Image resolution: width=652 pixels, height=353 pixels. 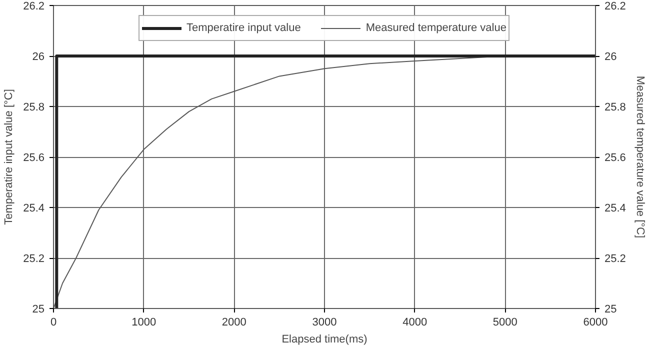 What do you see at coordinates (324, 322) in the screenshot?
I see `x-tick-label: 3000` at bounding box center [324, 322].